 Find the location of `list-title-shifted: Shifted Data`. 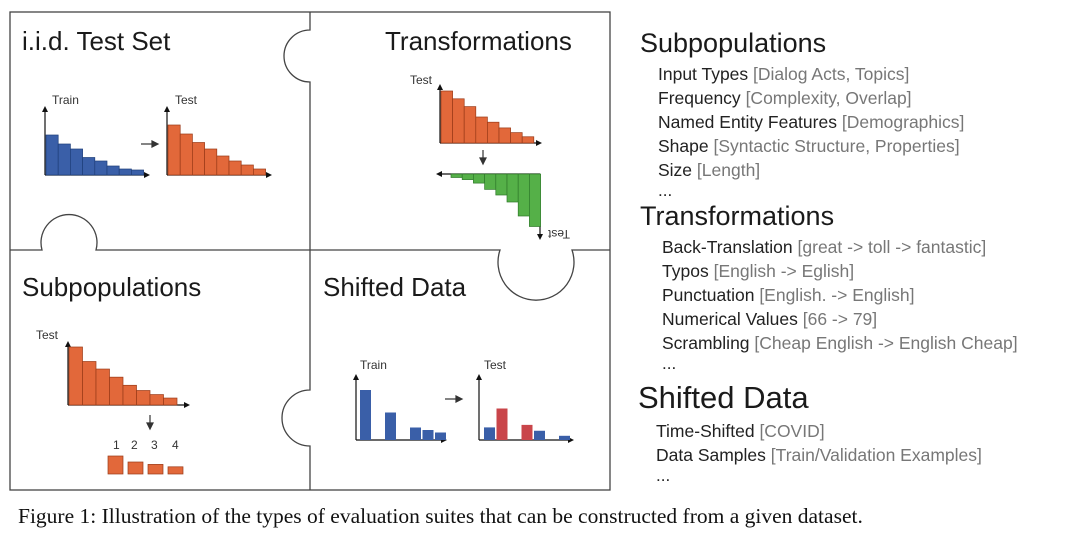

list-title-shifted: Shifted Data is located at coordinates (723, 397).